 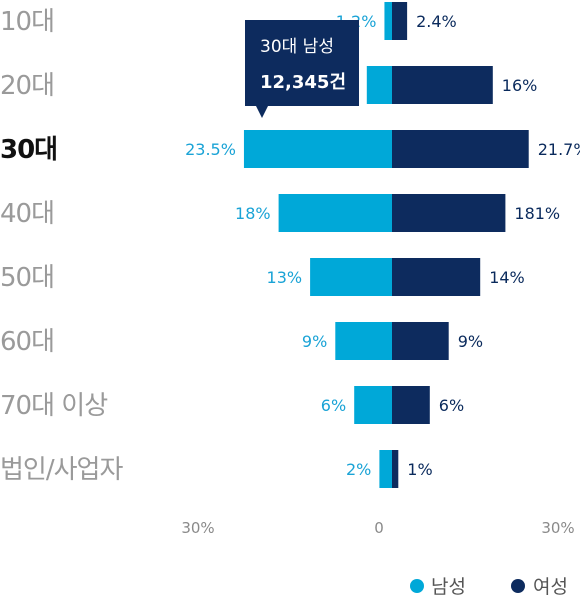 What do you see at coordinates (297, 47) in the screenshot?
I see `tooltip-title: 30대 남성` at bounding box center [297, 47].